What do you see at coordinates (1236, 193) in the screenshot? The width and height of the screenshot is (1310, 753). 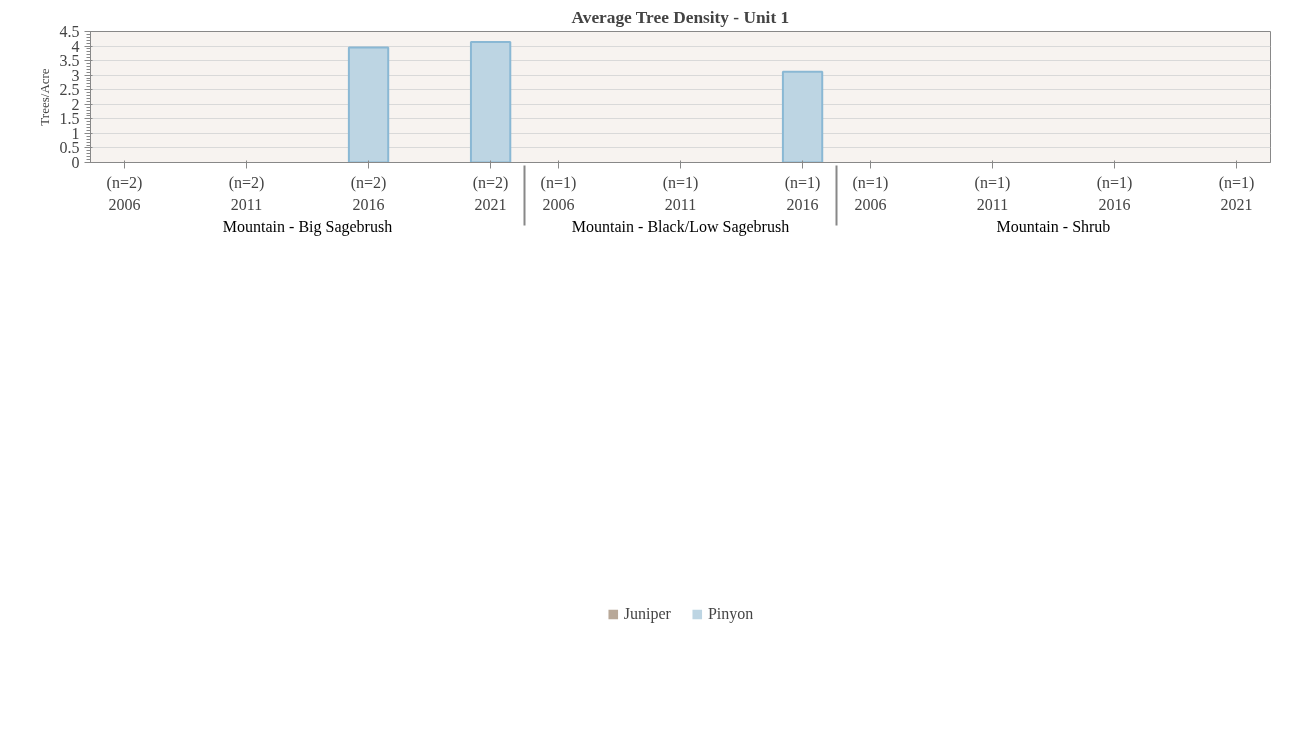 I see `category-label: (n=1) 2021` at bounding box center [1236, 193].